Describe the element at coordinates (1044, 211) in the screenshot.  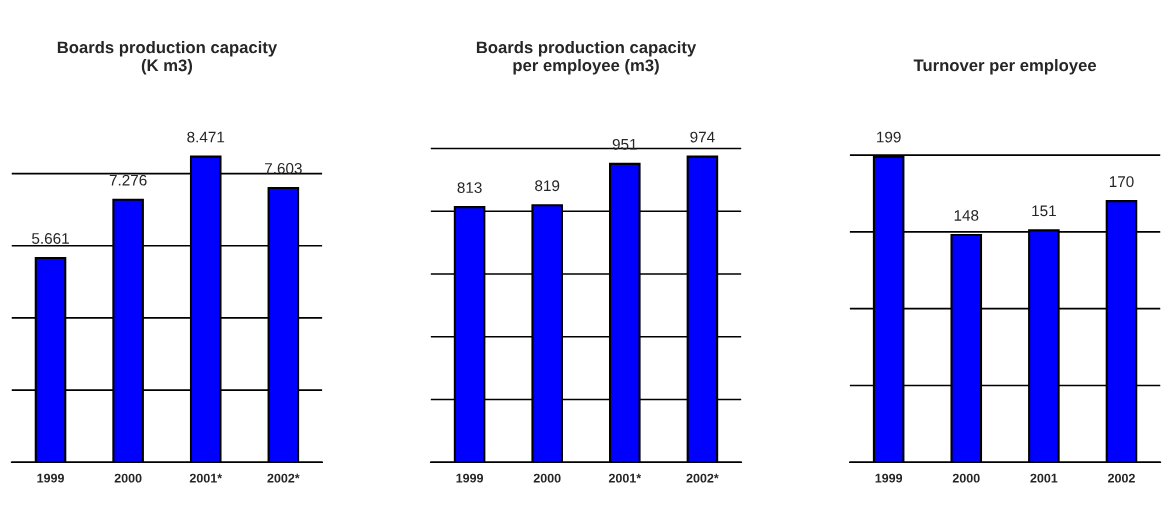
I see `data-label: 151` at that location.